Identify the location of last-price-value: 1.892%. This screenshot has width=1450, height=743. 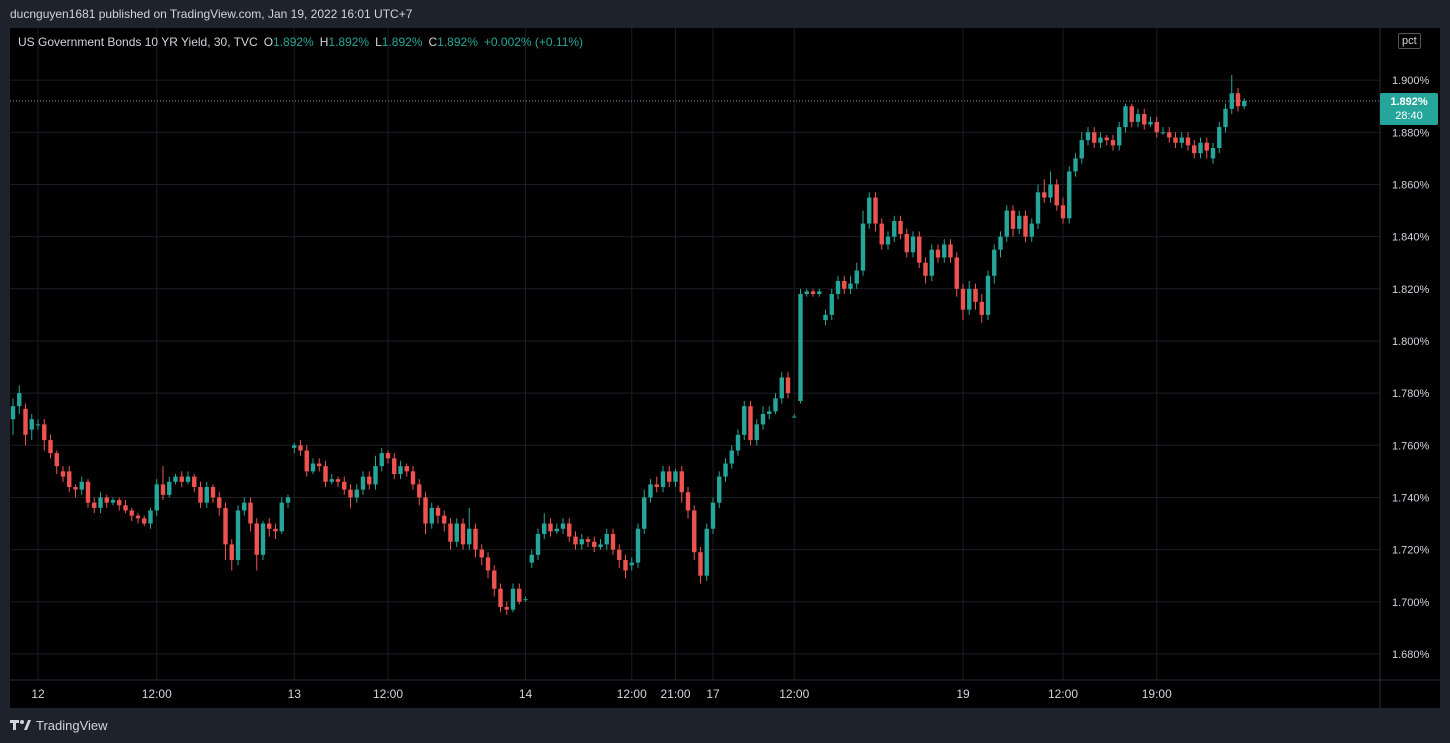
(1409, 102).